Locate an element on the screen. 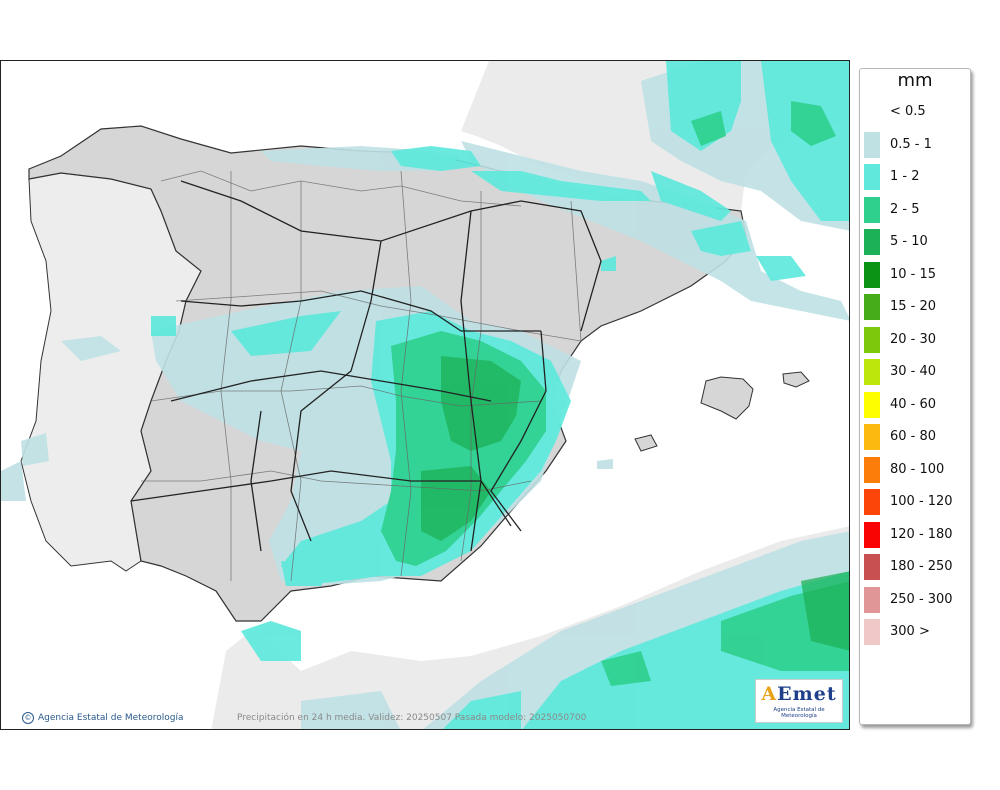  legend-item: 100 - 120 is located at coordinates (916, 502).